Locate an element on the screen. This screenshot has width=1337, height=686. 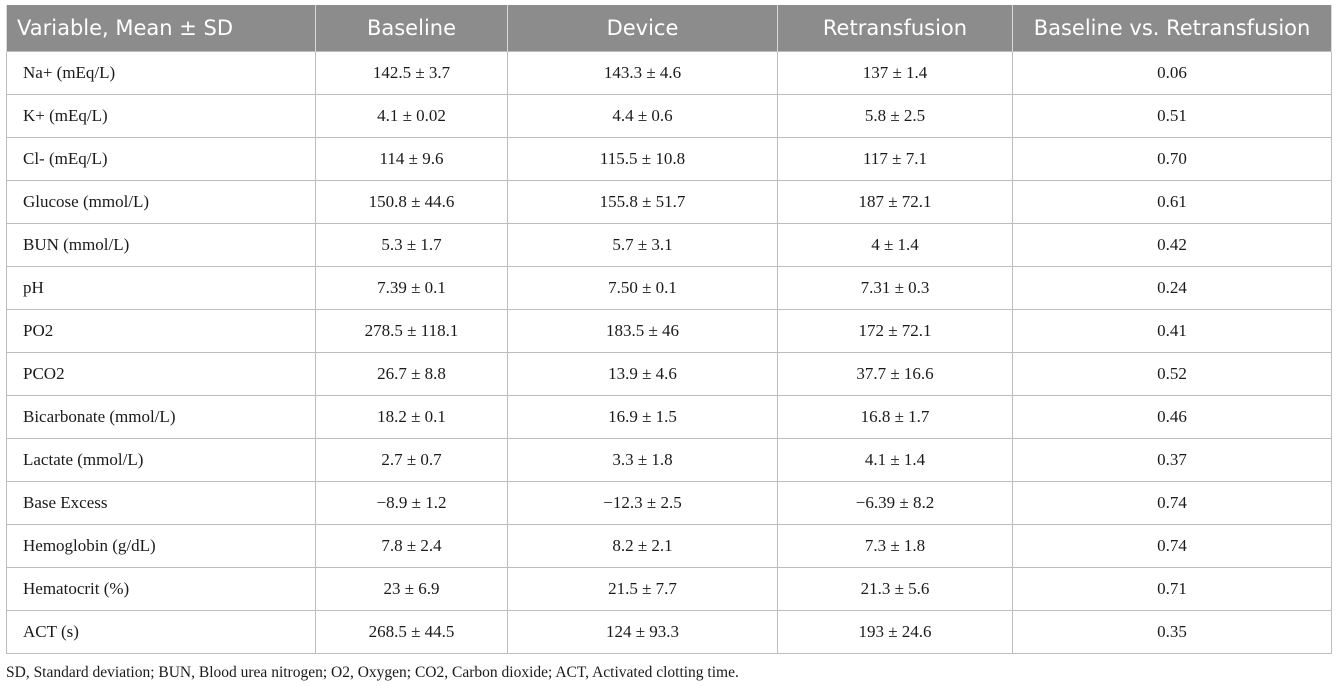
retransfusion-cell: 7.31 ± 0.3 is located at coordinates (895, 288).